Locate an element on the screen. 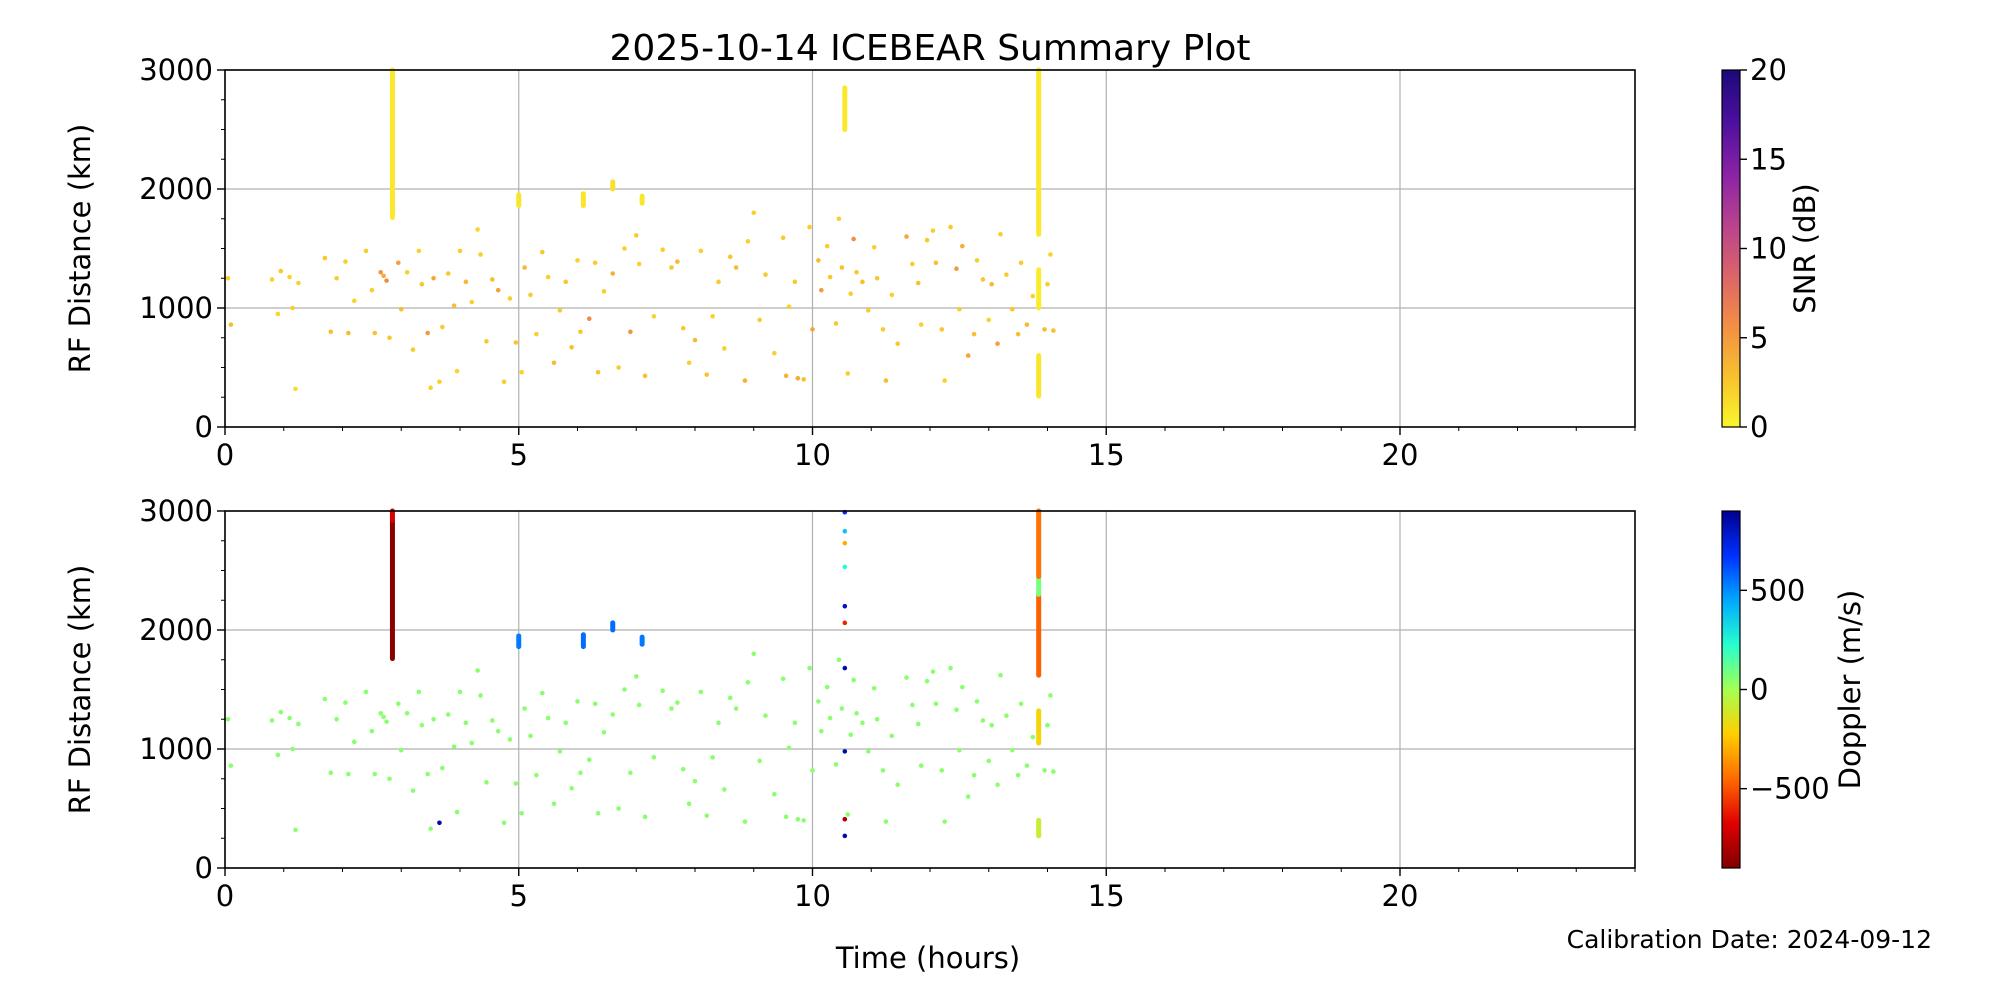  top-xtick-label: 20 is located at coordinates (1400, 455).